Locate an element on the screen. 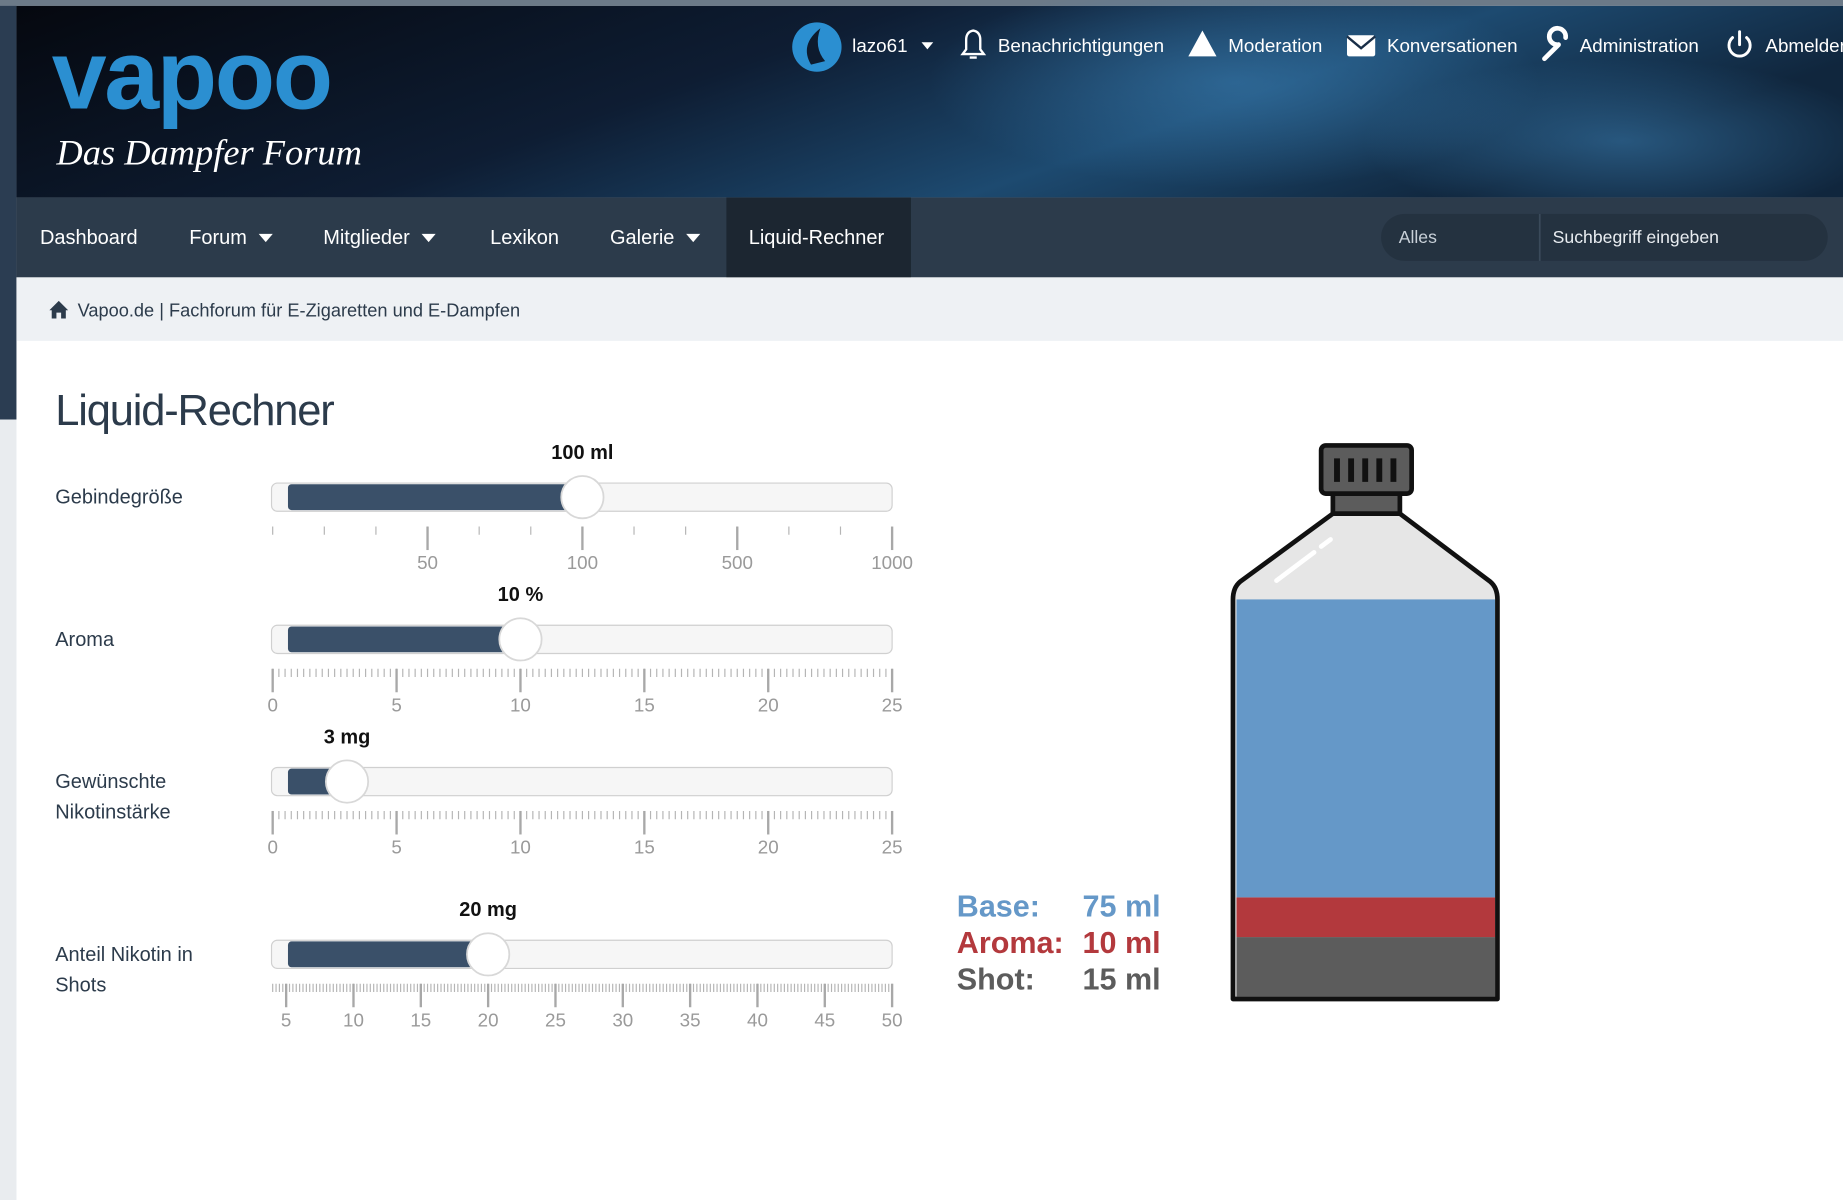 The image size is (1843, 1200). header-link: Abmelden is located at coordinates (1804, 45).